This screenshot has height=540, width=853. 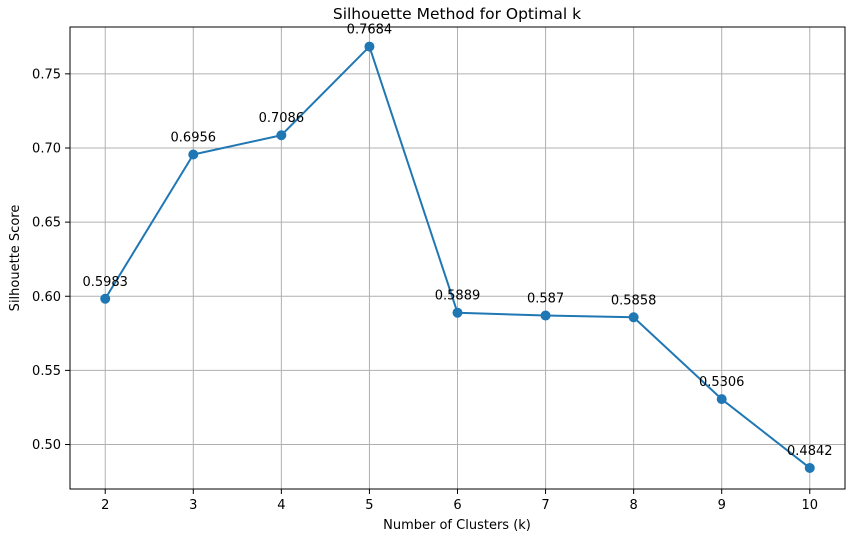 I want to click on x-tick-label: 6, so click(x=457, y=505).